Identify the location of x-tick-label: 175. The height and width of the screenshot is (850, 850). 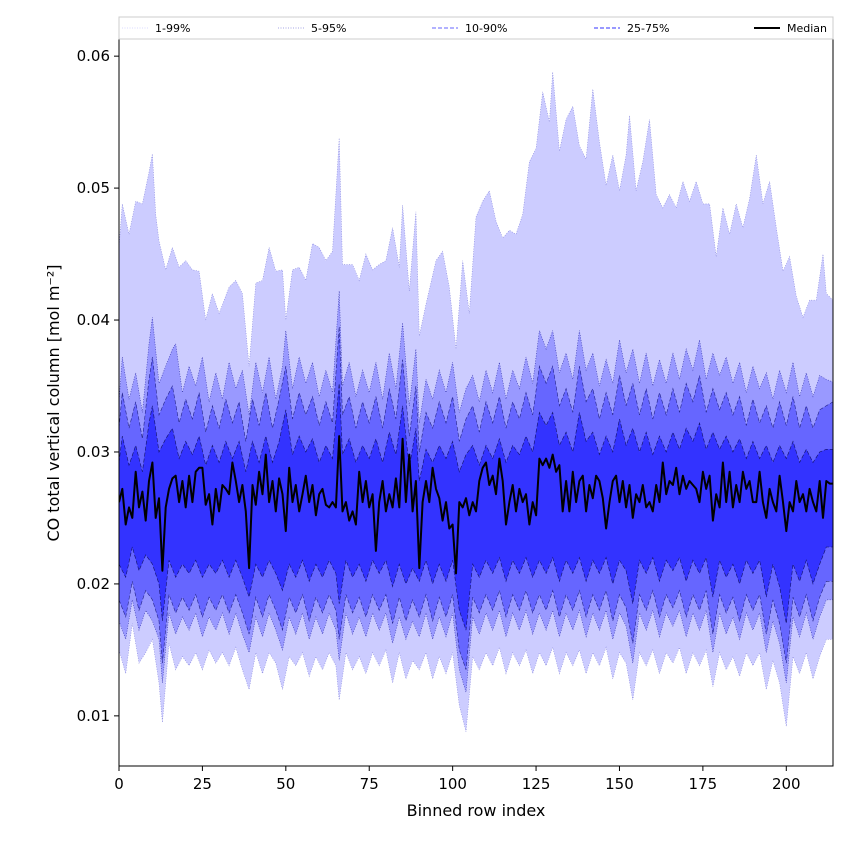
(703, 784).